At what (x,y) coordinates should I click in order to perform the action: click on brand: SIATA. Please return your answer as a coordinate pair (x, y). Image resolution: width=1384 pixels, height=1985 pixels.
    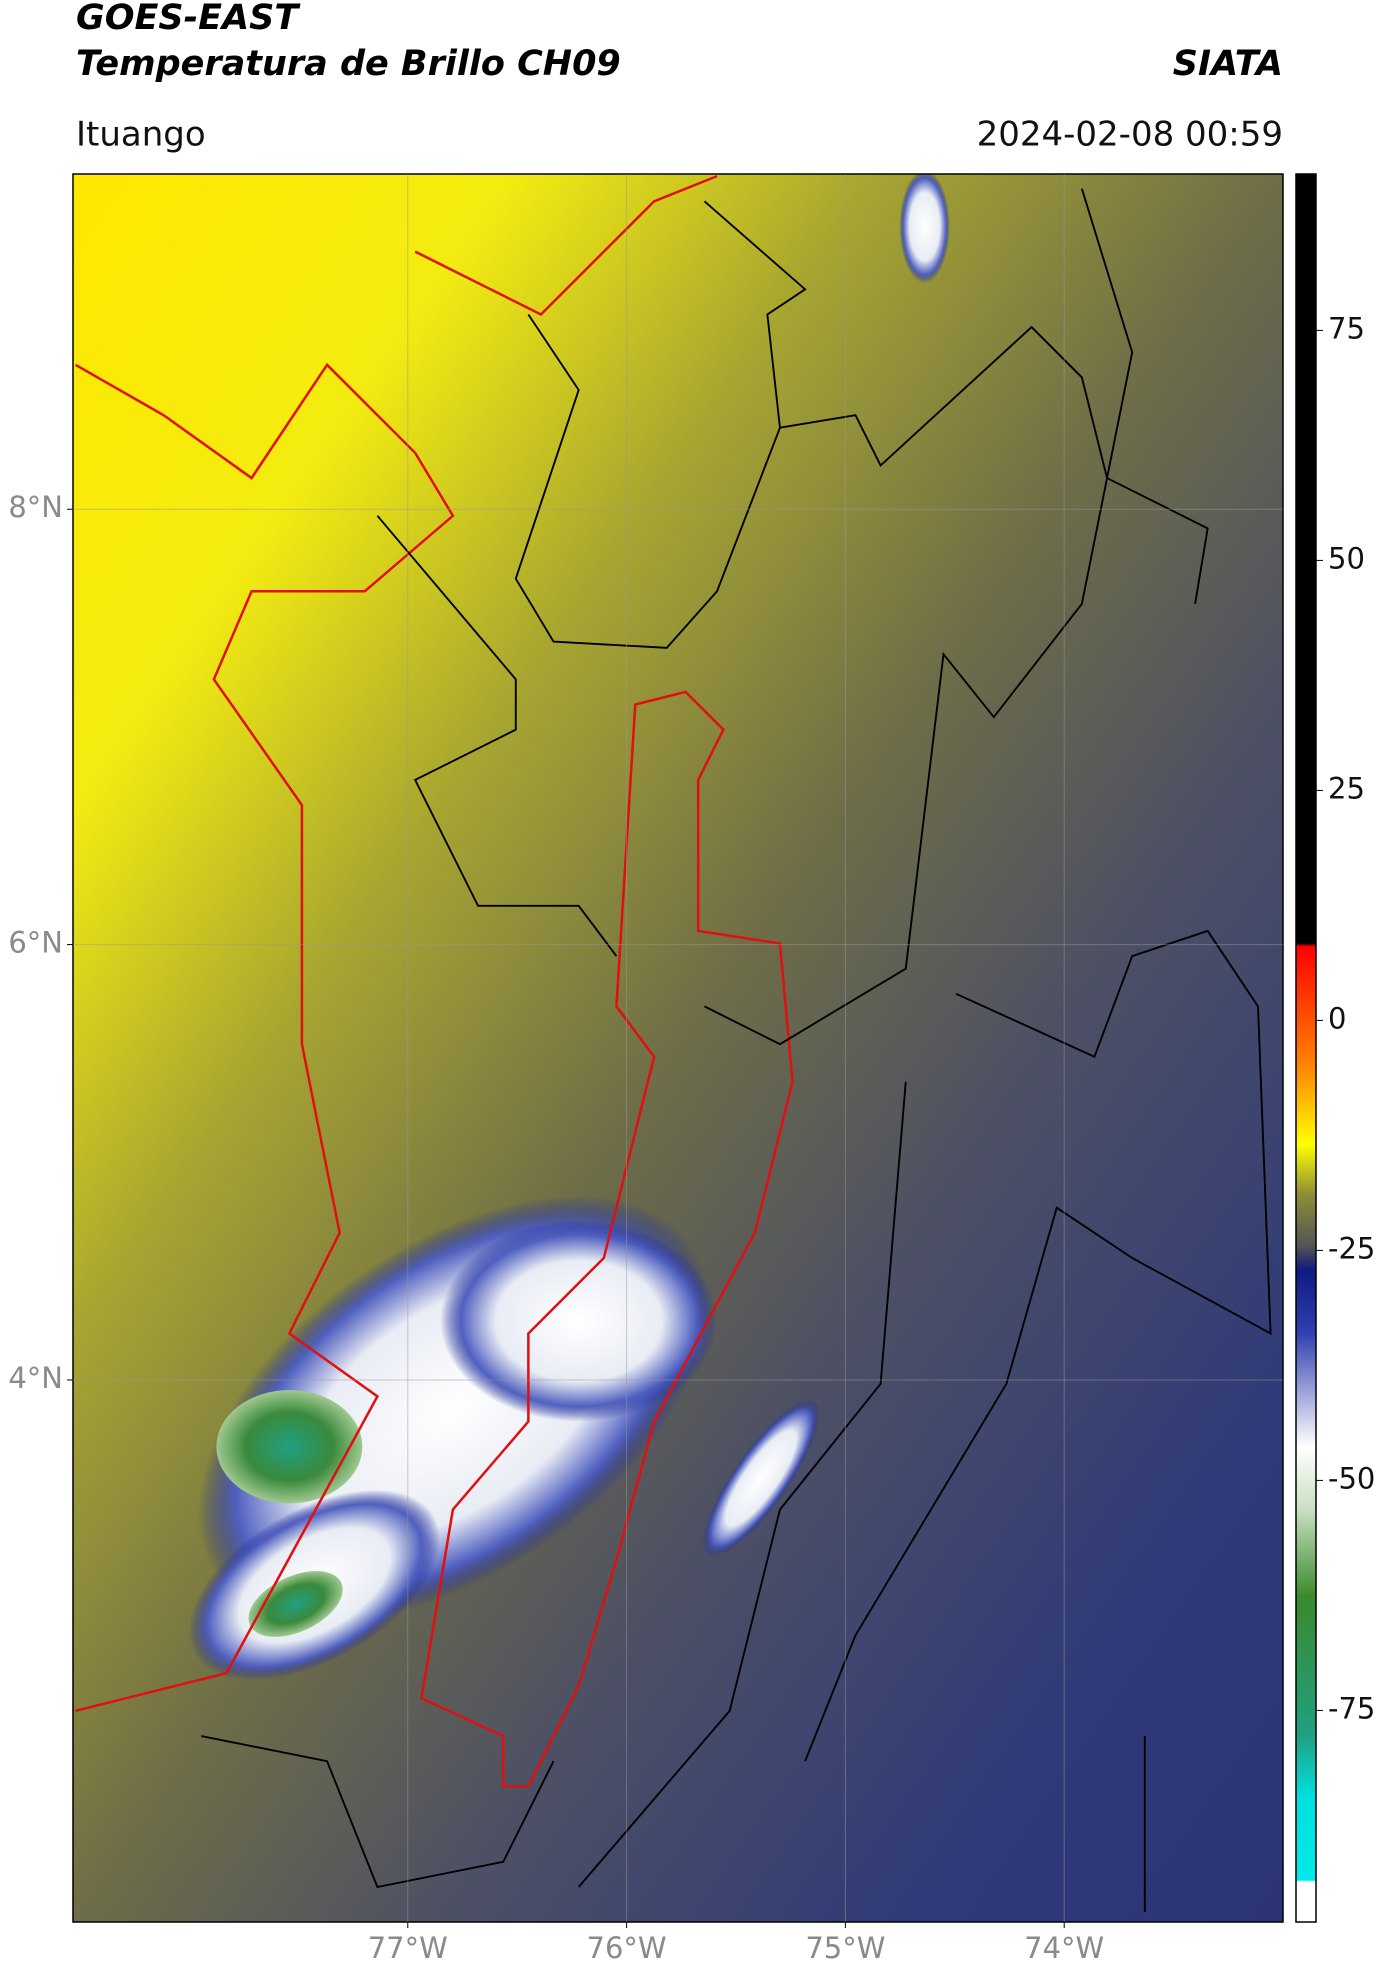
    Looking at the image, I should click on (1228, 64).